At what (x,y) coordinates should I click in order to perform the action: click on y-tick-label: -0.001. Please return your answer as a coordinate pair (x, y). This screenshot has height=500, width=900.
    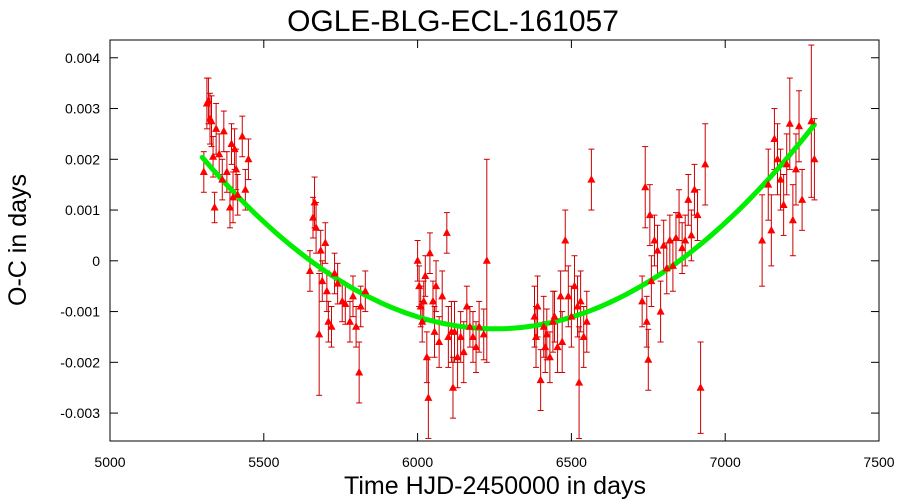
    Looking at the image, I should click on (80, 312).